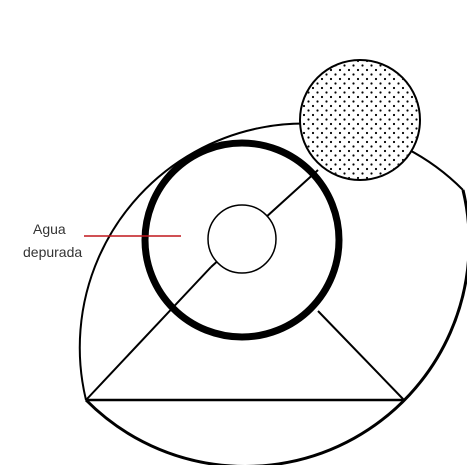 The image size is (467, 465). Describe the element at coordinates (49, 229) in the screenshot. I see `label-agua: Agua` at that location.